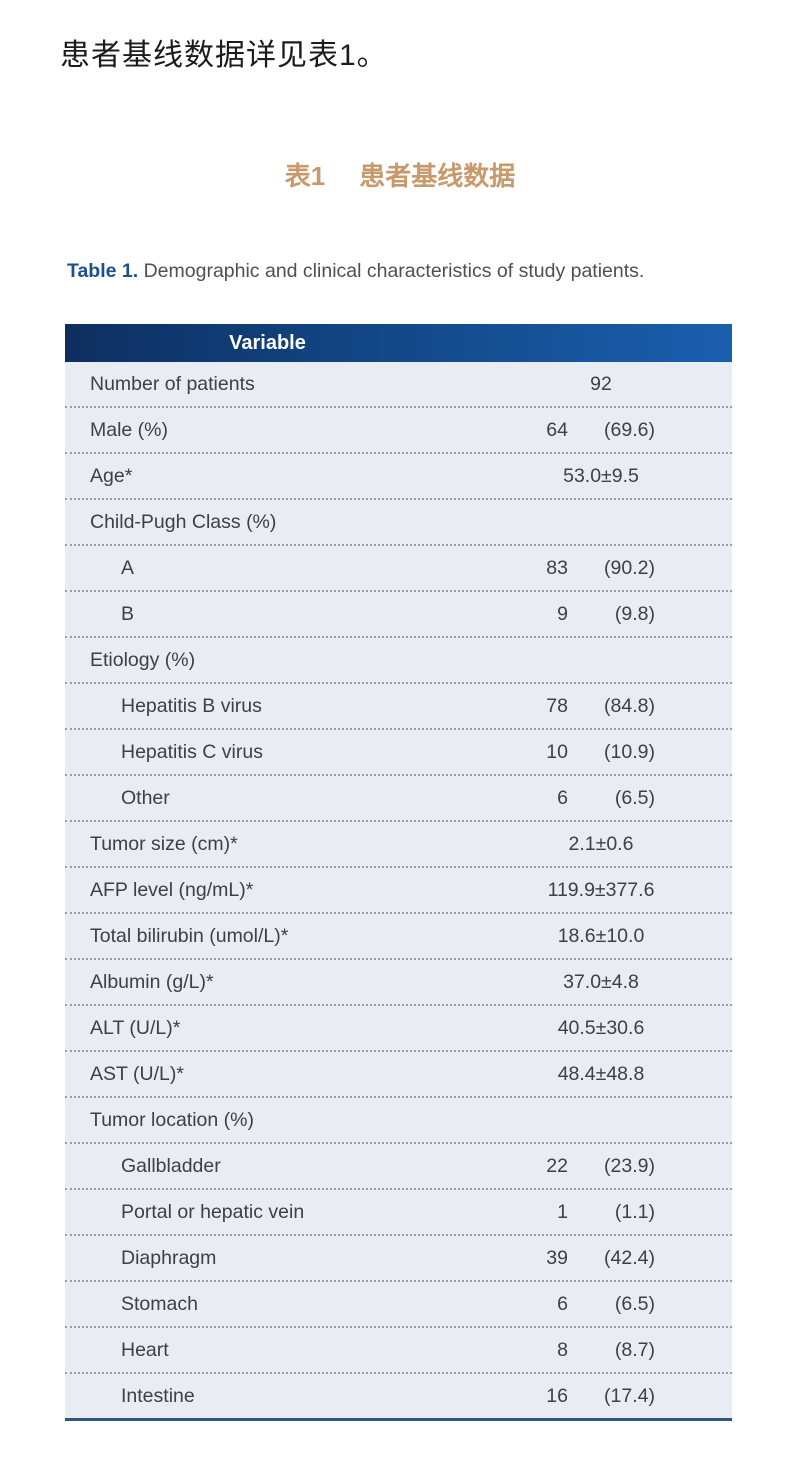  Describe the element at coordinates (398, 935) in the screenshot. I see `table-row: Total bilirubin (umol/L)* 18.6±10.0` at that location.